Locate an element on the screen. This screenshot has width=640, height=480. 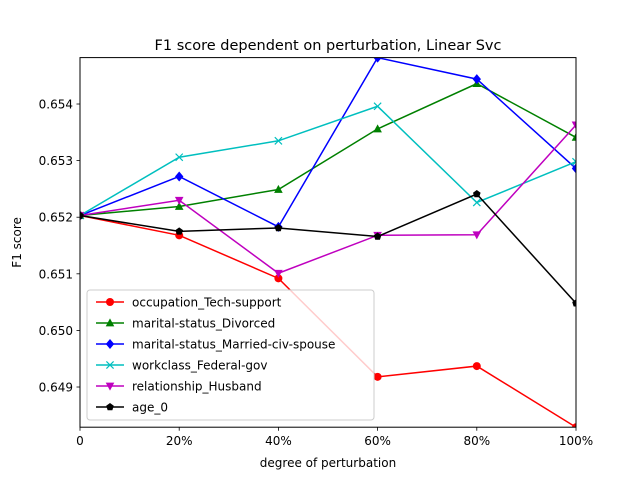
x-axis-label: degree of perturbation is located at coordinates (328, 463).